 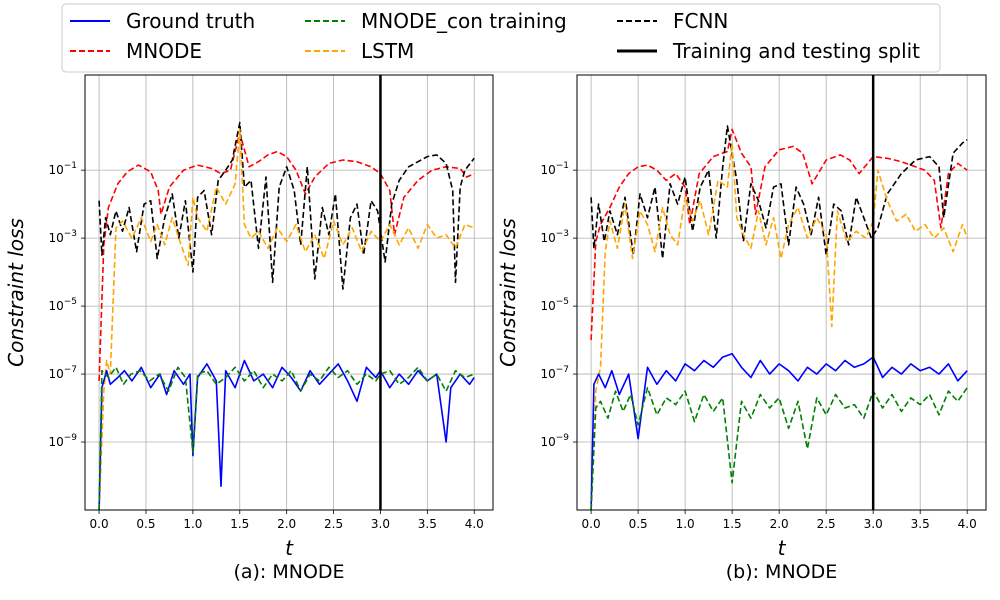 I want to click on legend-frame, so click(x=501, y=38).